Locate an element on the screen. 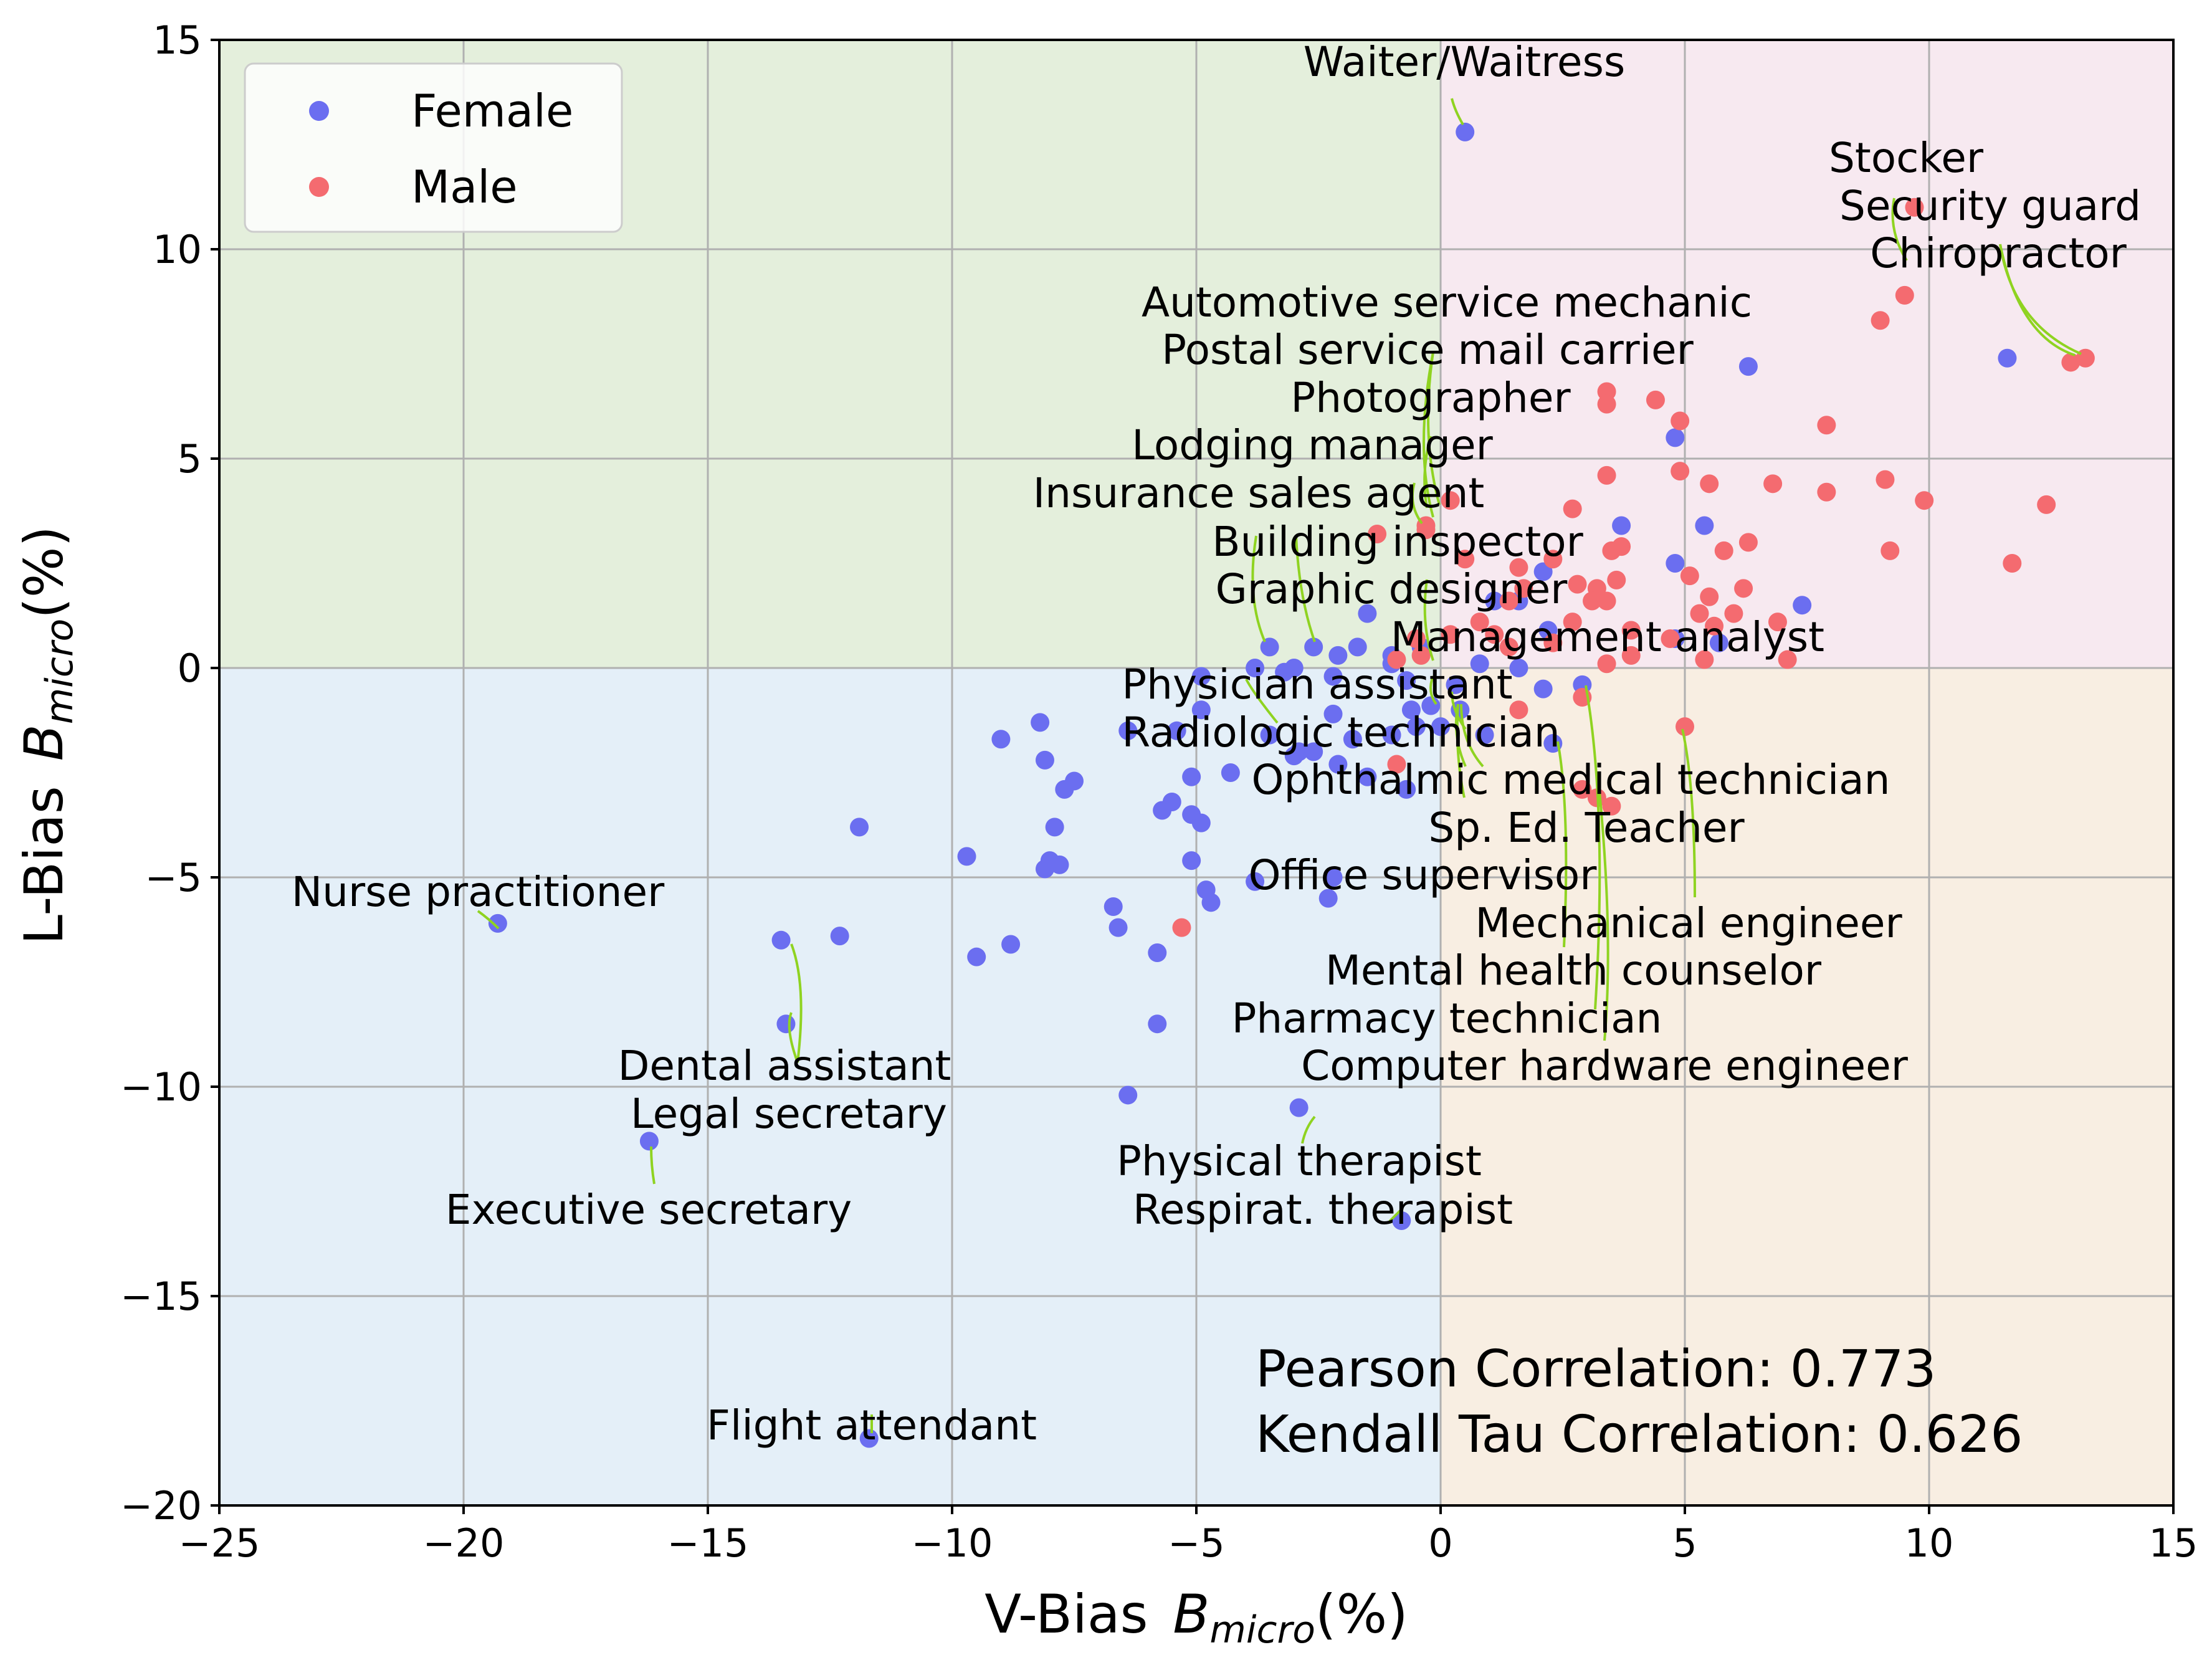 Image resolution: width=2212 pixels, height=1655 pixels. x-tick-label: −5 is located at coordinates (1196, 1543).